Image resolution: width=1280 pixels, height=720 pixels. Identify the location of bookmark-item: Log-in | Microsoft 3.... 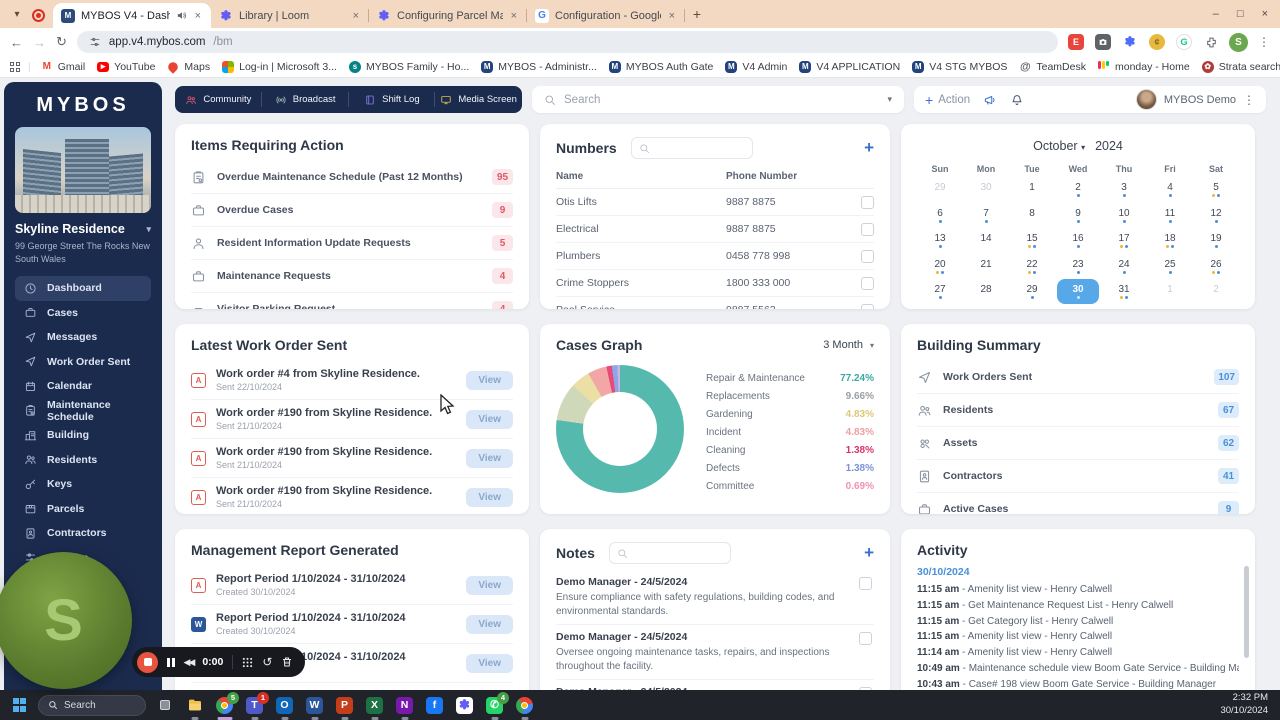
(279, 66).